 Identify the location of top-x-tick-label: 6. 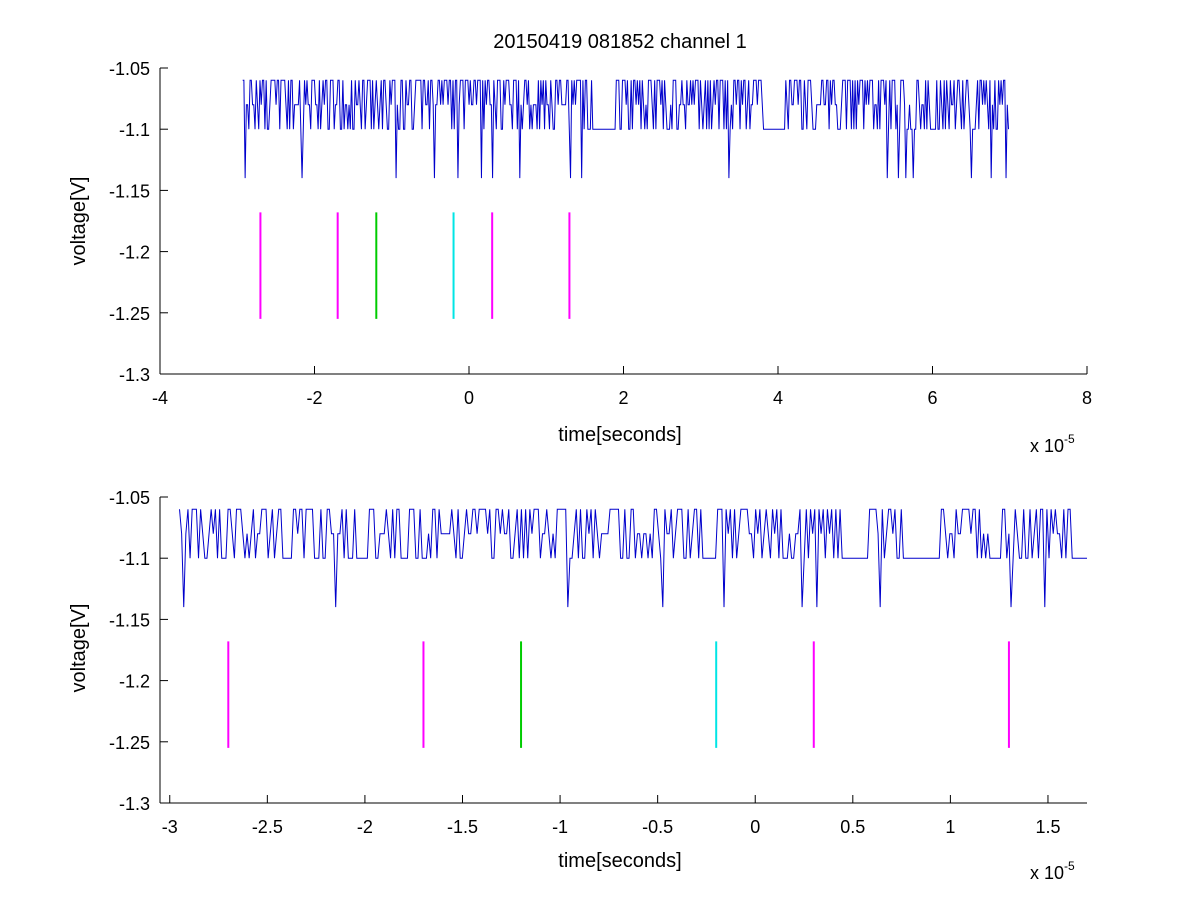
(932, 398).